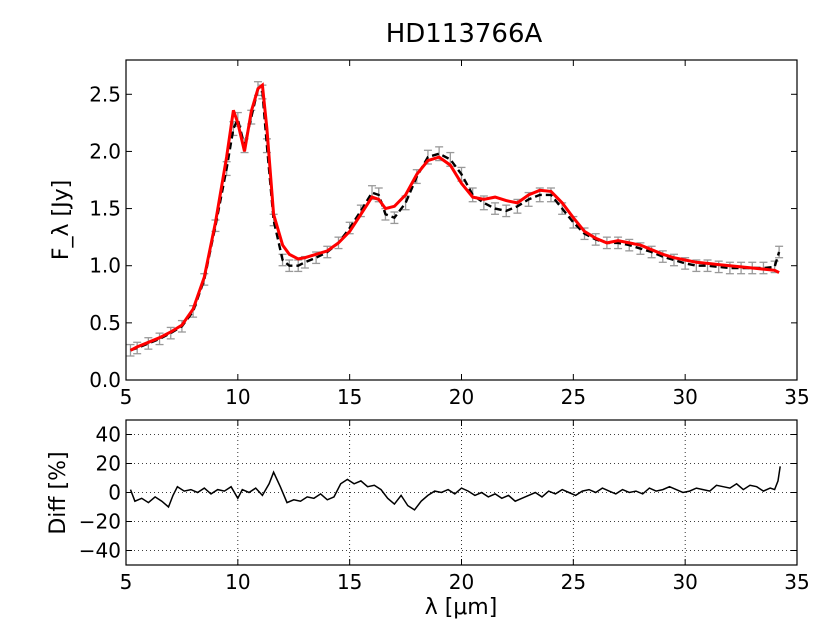 The image size is (830, 627). Describe the element at coordinates (105, 94) in the screenshot. I see `y-tick-label: 2.5` at that location.